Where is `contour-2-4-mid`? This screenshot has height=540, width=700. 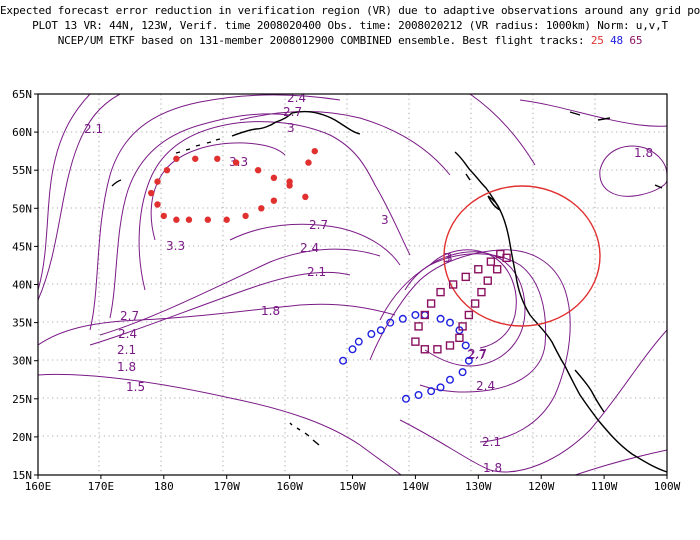
contour-2-4-mid is located at coordinates (240, 292).